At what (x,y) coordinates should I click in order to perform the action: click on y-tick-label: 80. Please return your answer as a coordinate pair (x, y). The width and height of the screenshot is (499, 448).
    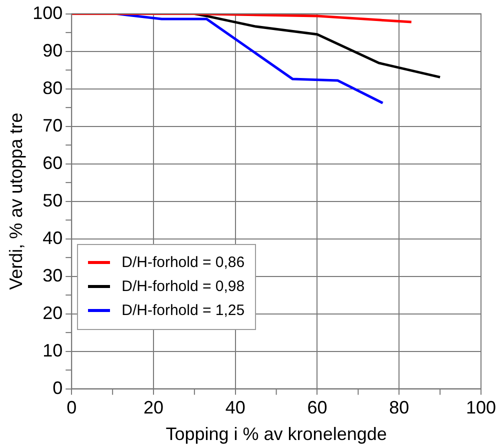
    Looking at the image, I should click on (52, 88).